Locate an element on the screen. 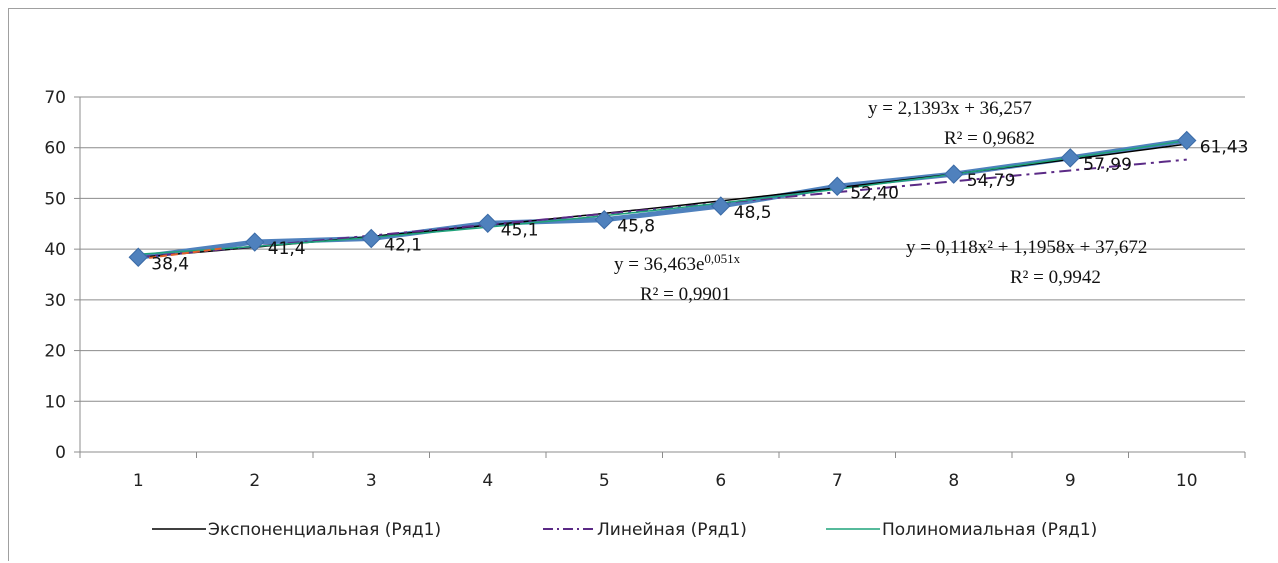  y-tick-label: 0 is located at coordinates (60, 453).